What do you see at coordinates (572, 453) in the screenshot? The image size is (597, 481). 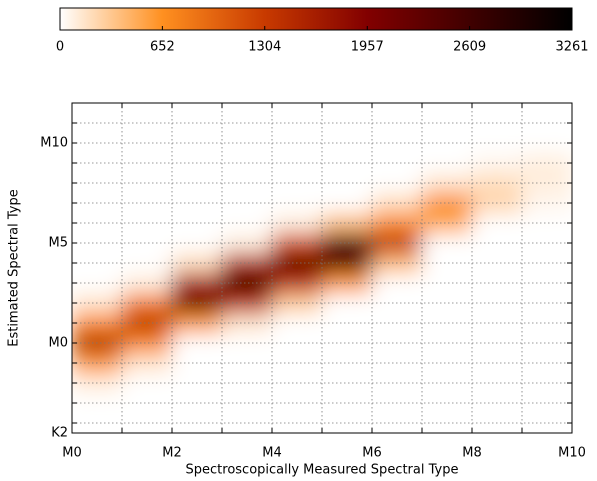 I see `x-tick-label: M10` at bounding box center [572, 453].